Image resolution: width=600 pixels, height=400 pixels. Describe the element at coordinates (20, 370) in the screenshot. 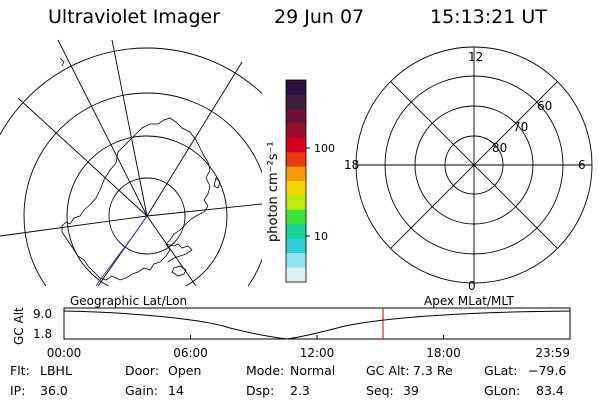

I see `filter-label: Flt:` at that location.